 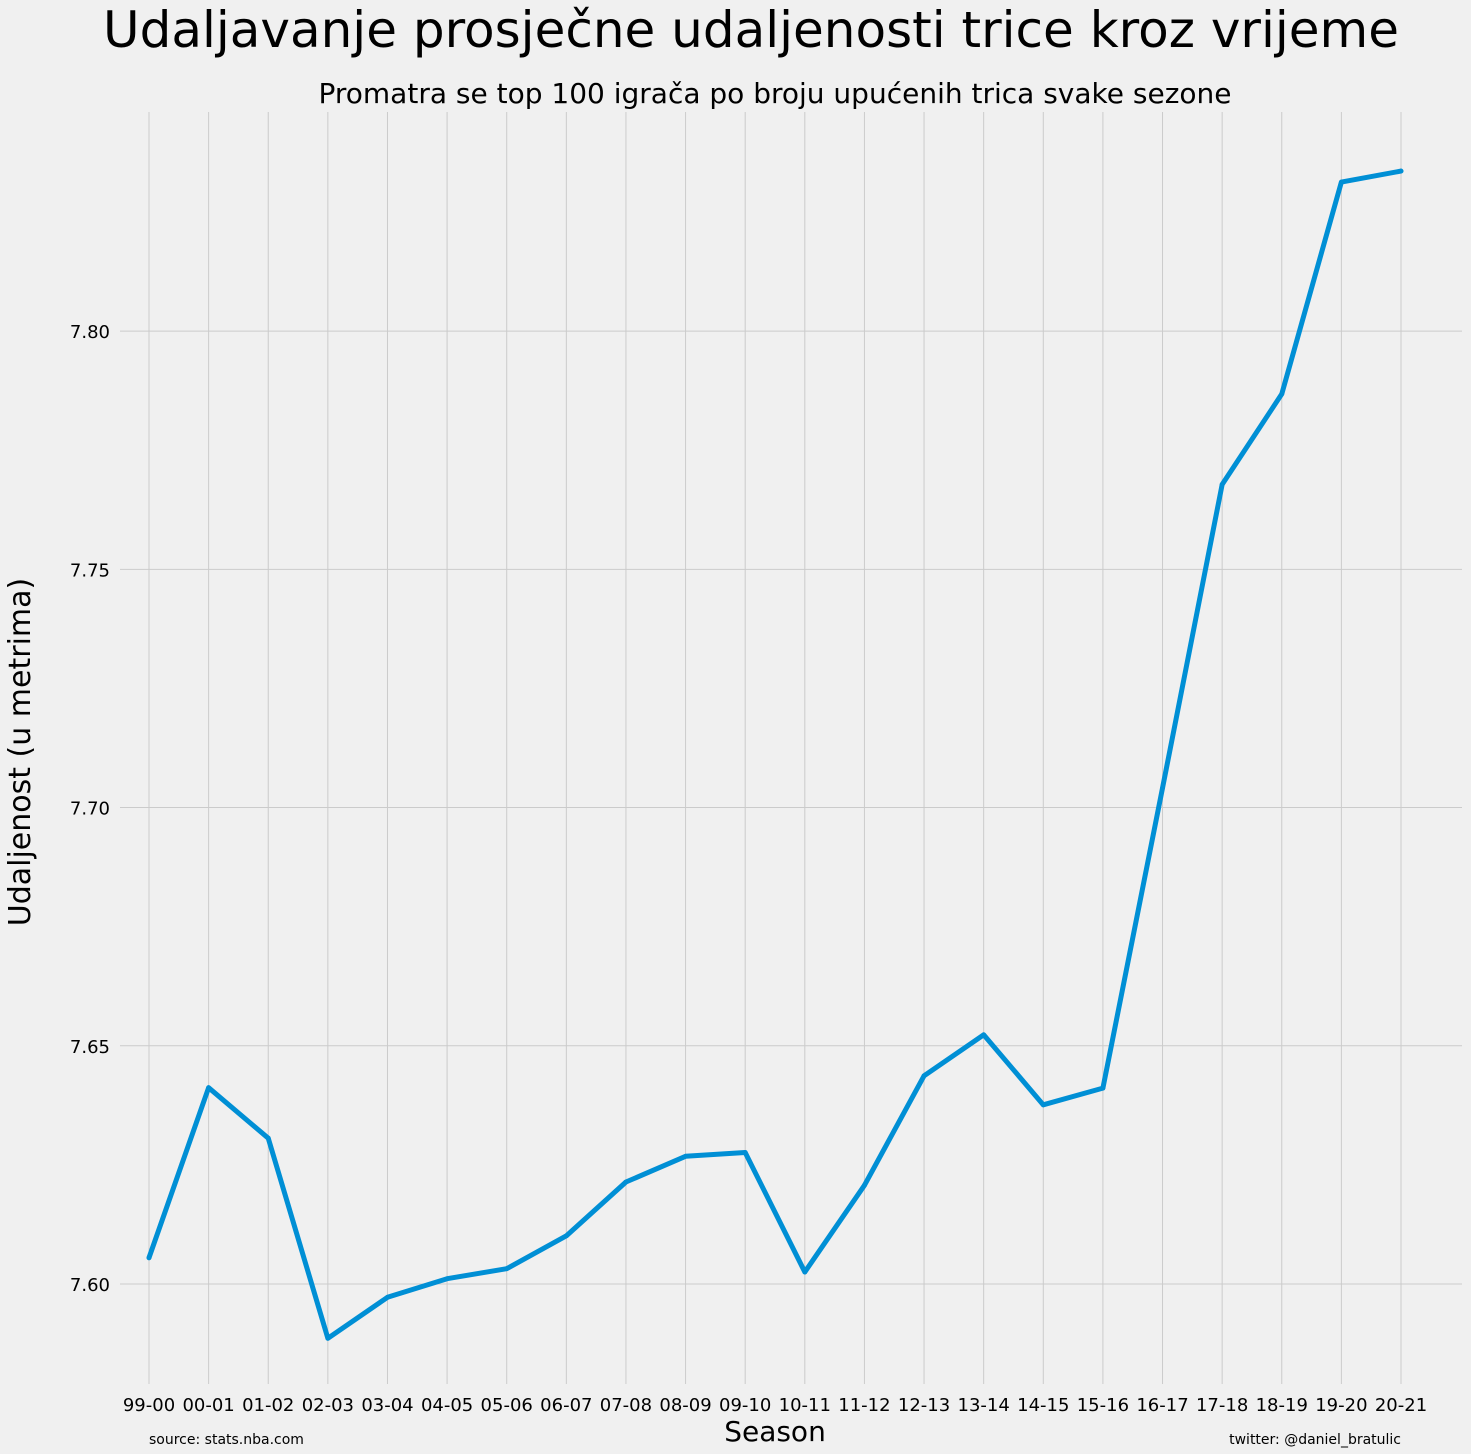 I want to click on x-tick-label: 03-04, so click(x=387, y=1405).